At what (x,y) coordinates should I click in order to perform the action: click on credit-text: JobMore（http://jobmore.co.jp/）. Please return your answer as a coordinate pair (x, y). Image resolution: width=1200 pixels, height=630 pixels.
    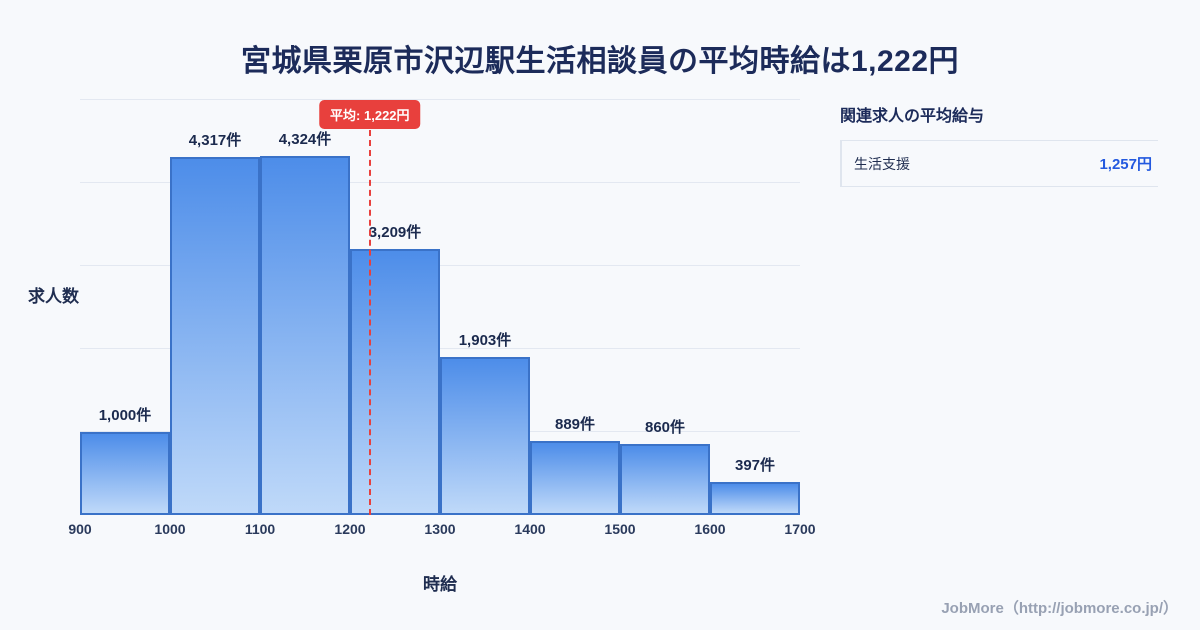
    Looking at the image, I should click on (1059, 608).